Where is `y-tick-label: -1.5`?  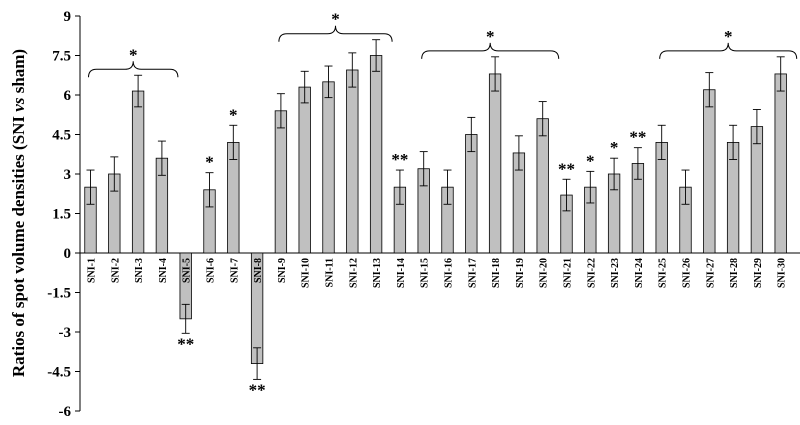 y-tick-label: -1.5 is located at coordinates (59, 294).